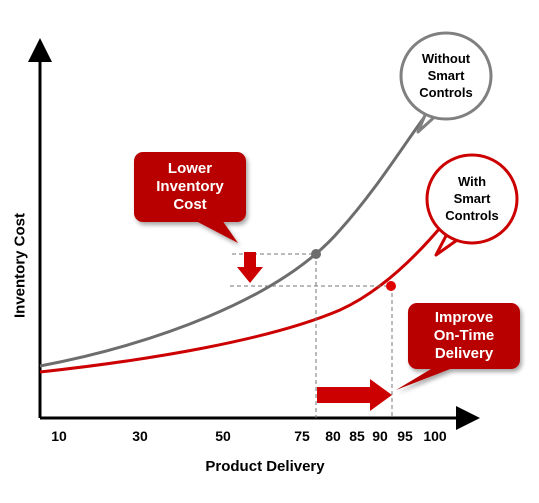 Image resolution: width=539 pixels, height=503 pixels. I want to click on x-tick-label: 85, so click(357, 436).